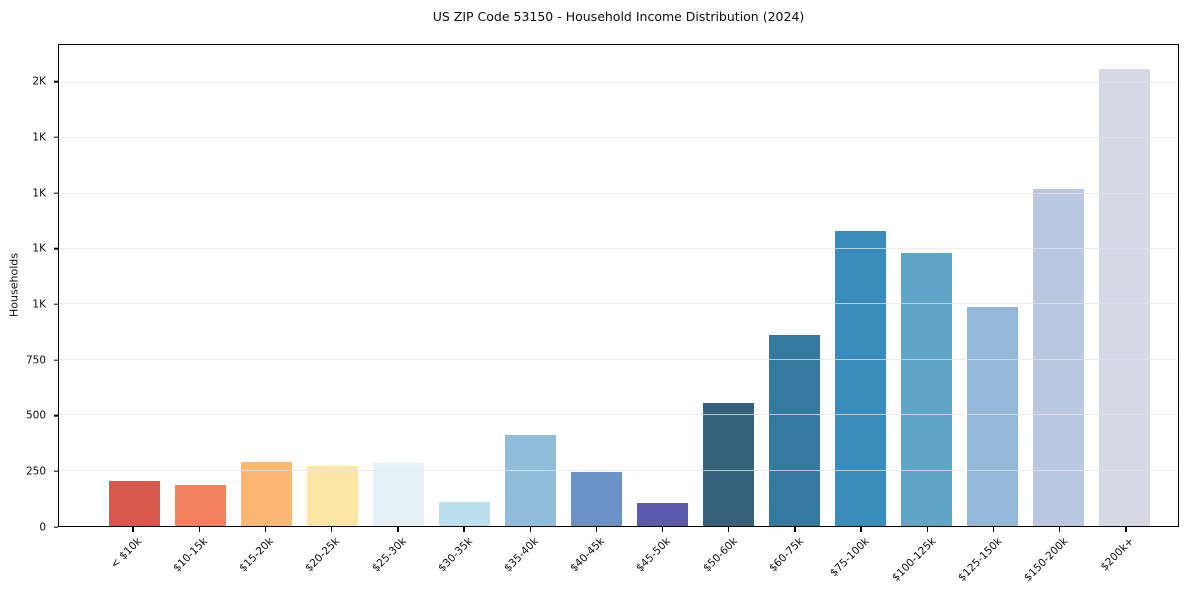  Describe the element at coordinates (654, 555) in the screenshot. I see `x-tick-label: $45-50k` at that location.